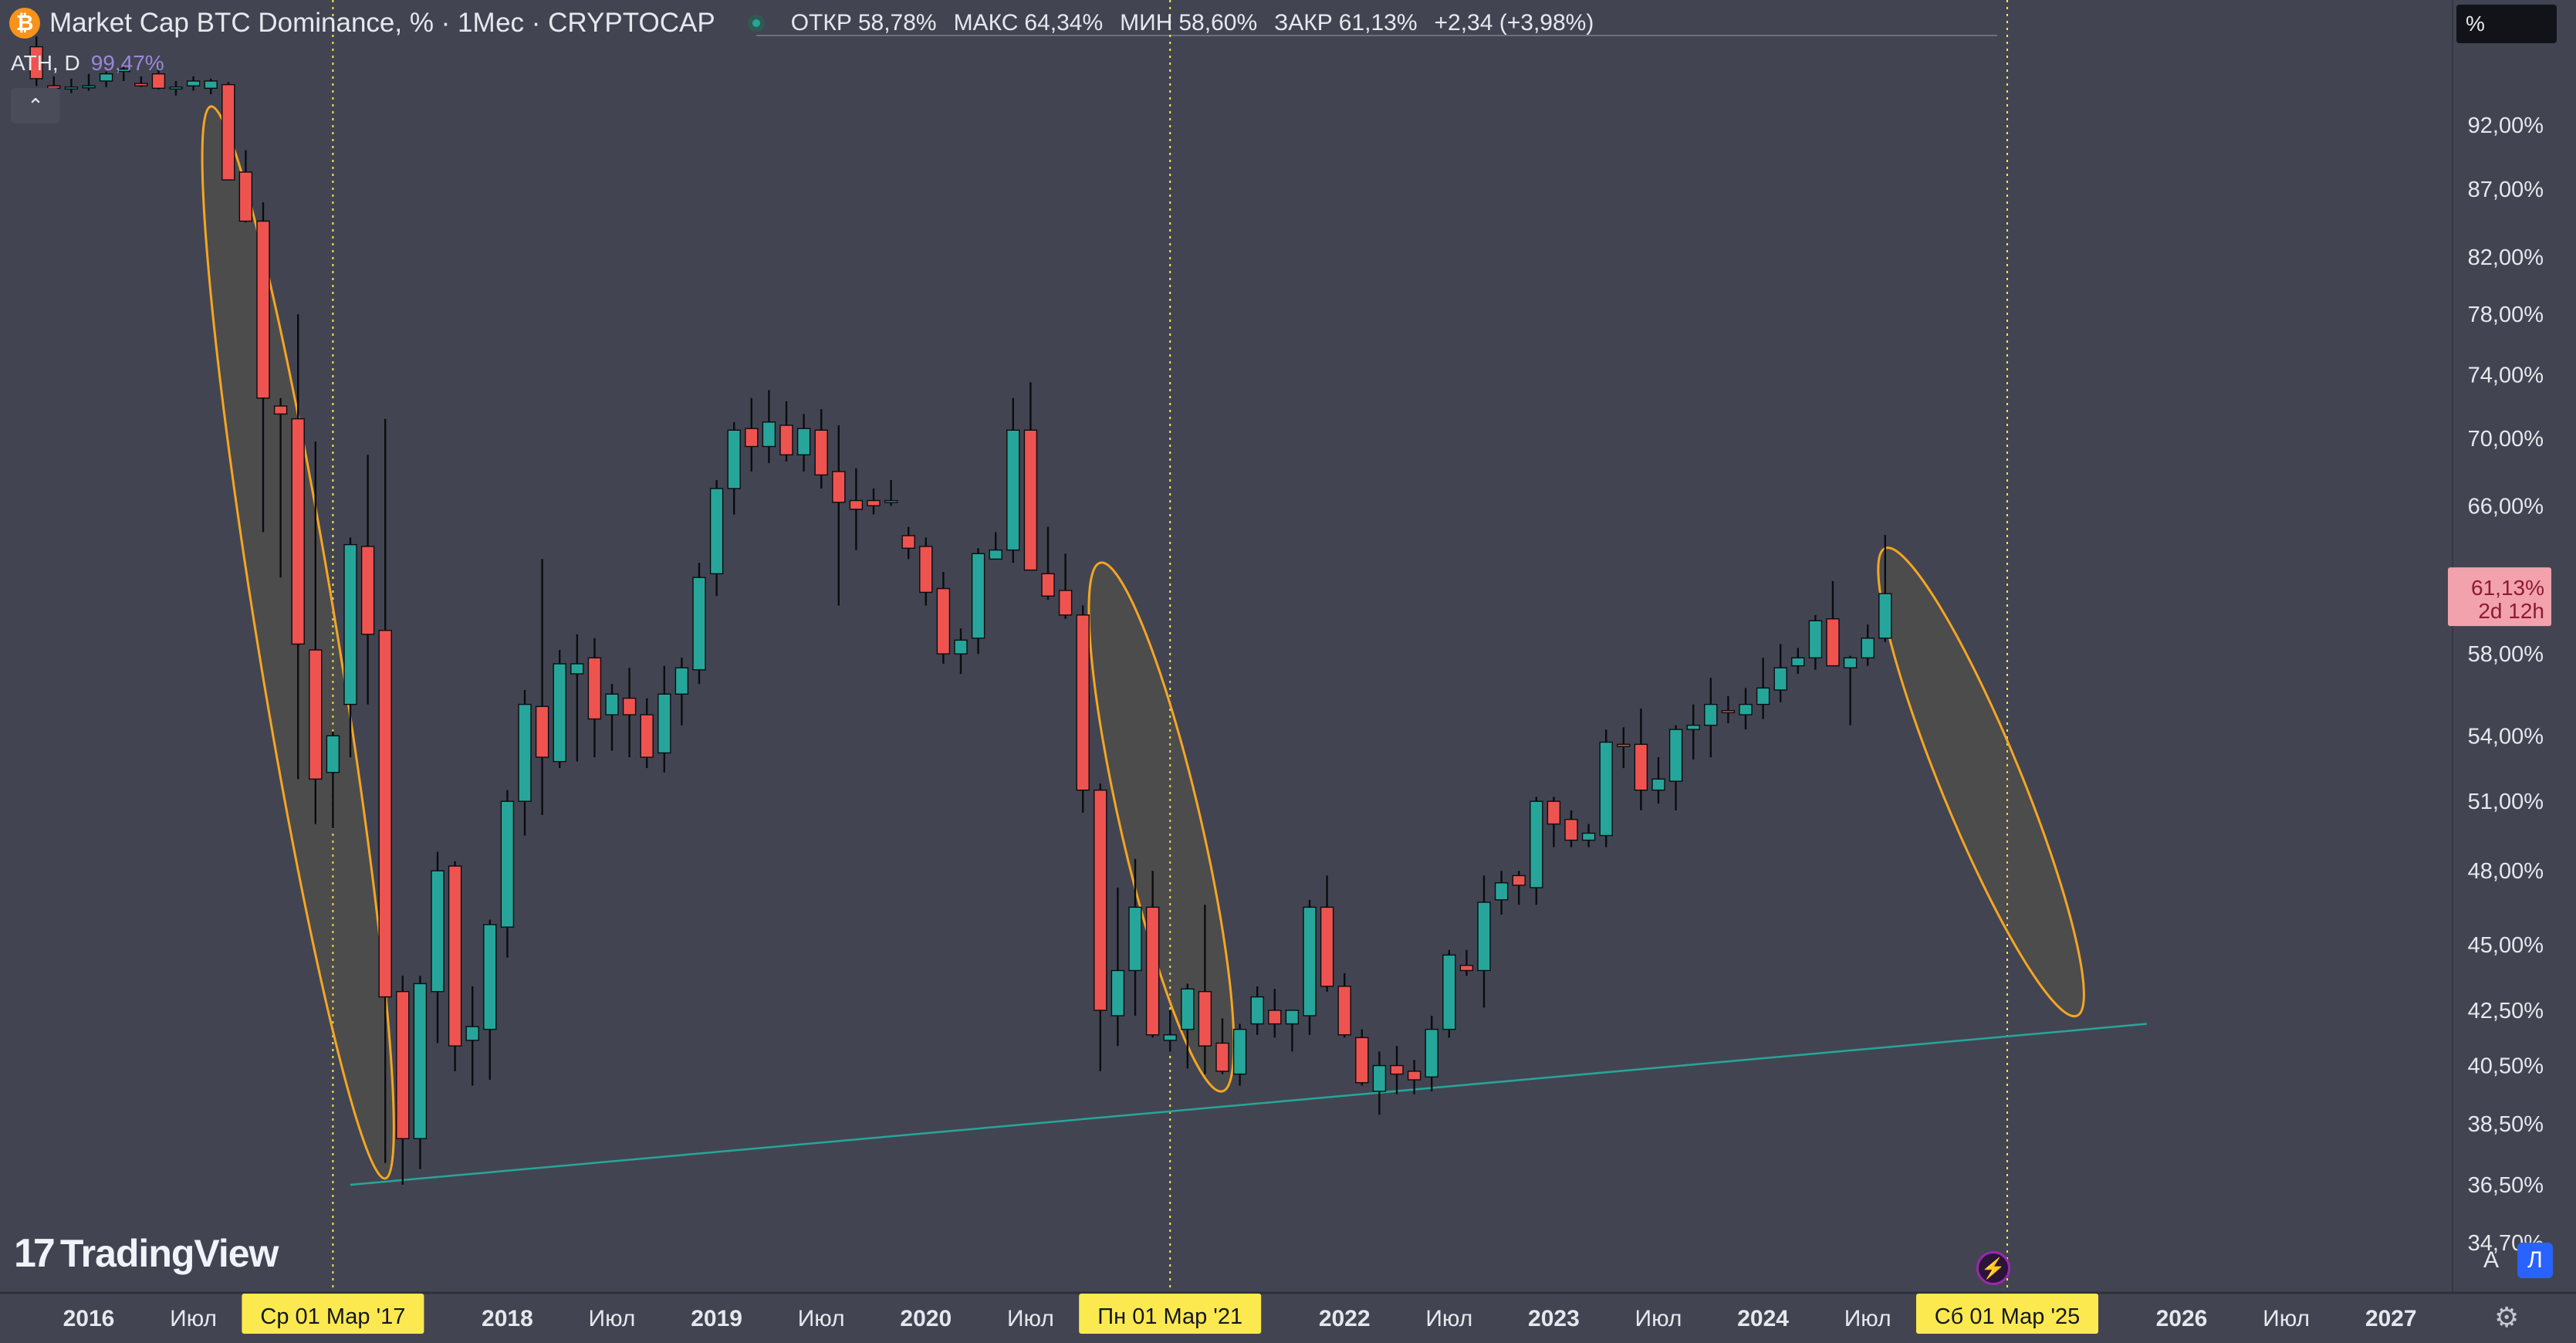  What do you see at coordinates (2506, 737) in the screenshot?
I see `price-tick-label: 54,00%` at bounding box center [2506, 737].